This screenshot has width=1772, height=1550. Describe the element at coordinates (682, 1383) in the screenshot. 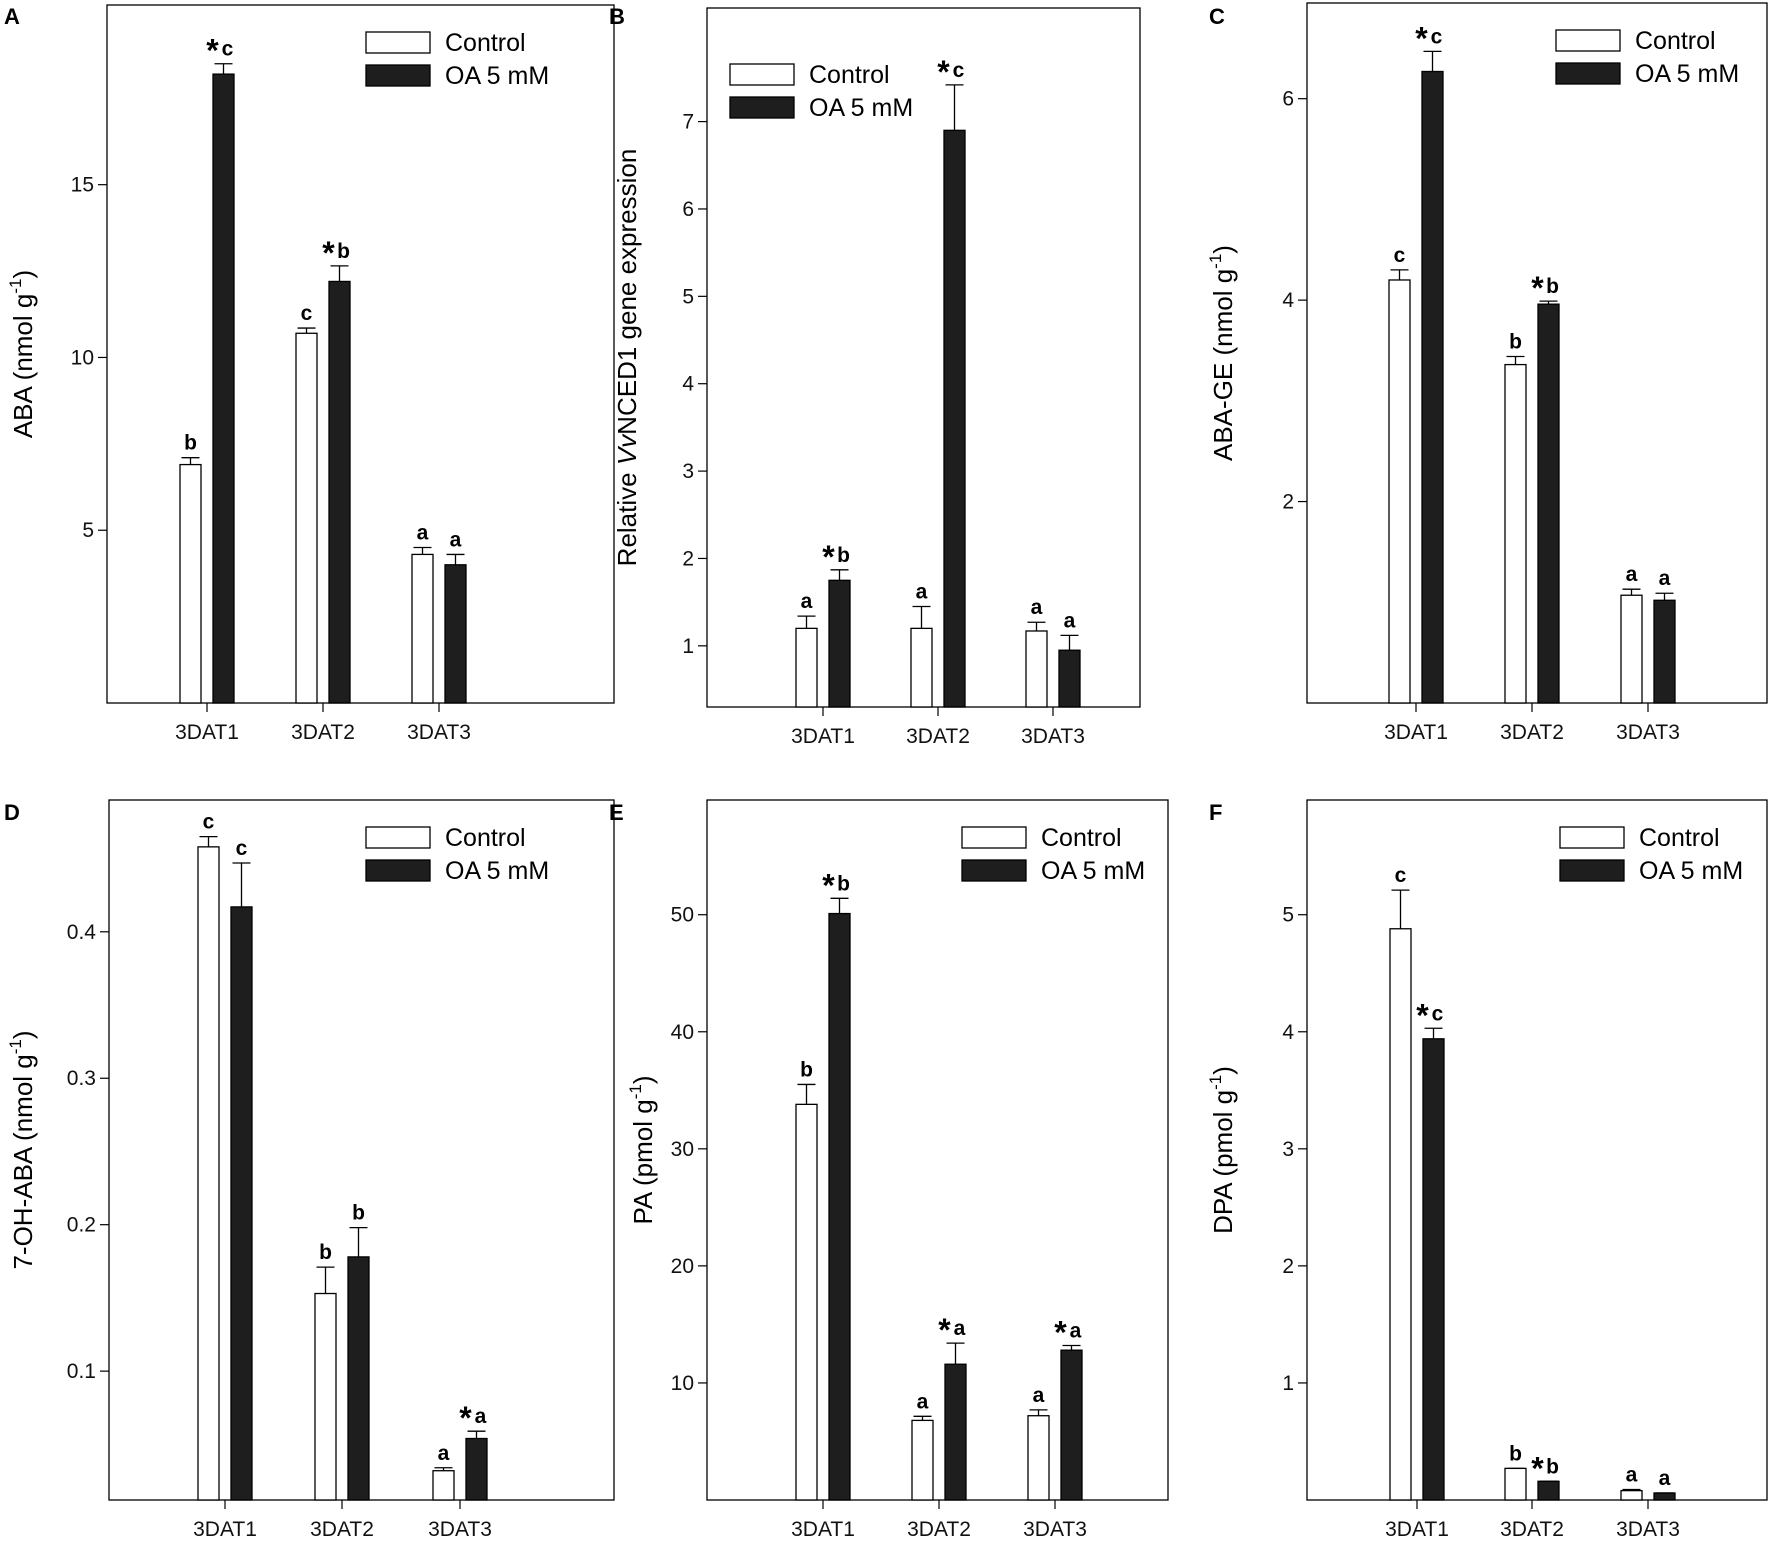

I see `y-tick-label: 10` at that location.